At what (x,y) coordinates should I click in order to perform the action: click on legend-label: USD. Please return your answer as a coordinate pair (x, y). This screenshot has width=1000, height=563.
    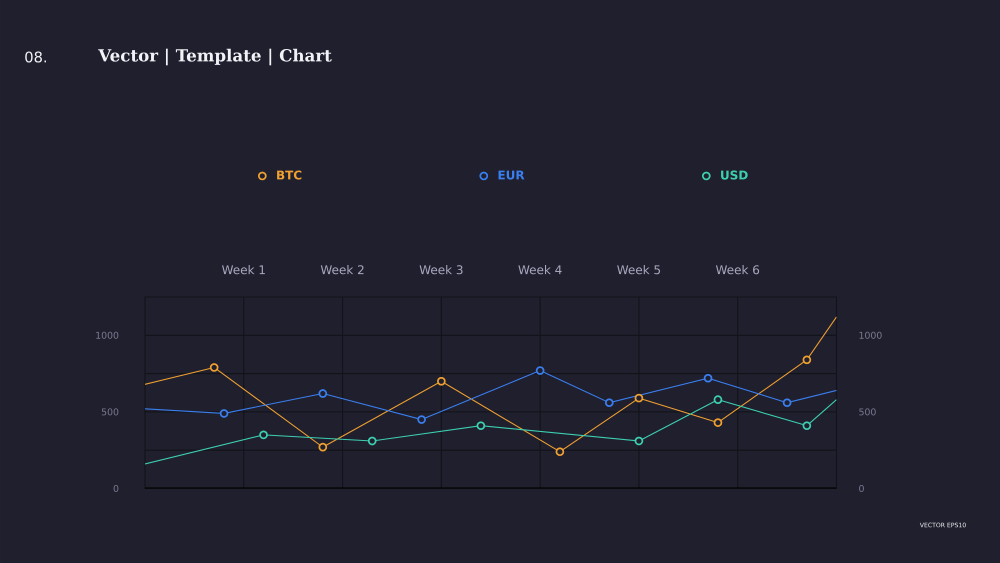
    Looking at the image, I should click on (734, 175).